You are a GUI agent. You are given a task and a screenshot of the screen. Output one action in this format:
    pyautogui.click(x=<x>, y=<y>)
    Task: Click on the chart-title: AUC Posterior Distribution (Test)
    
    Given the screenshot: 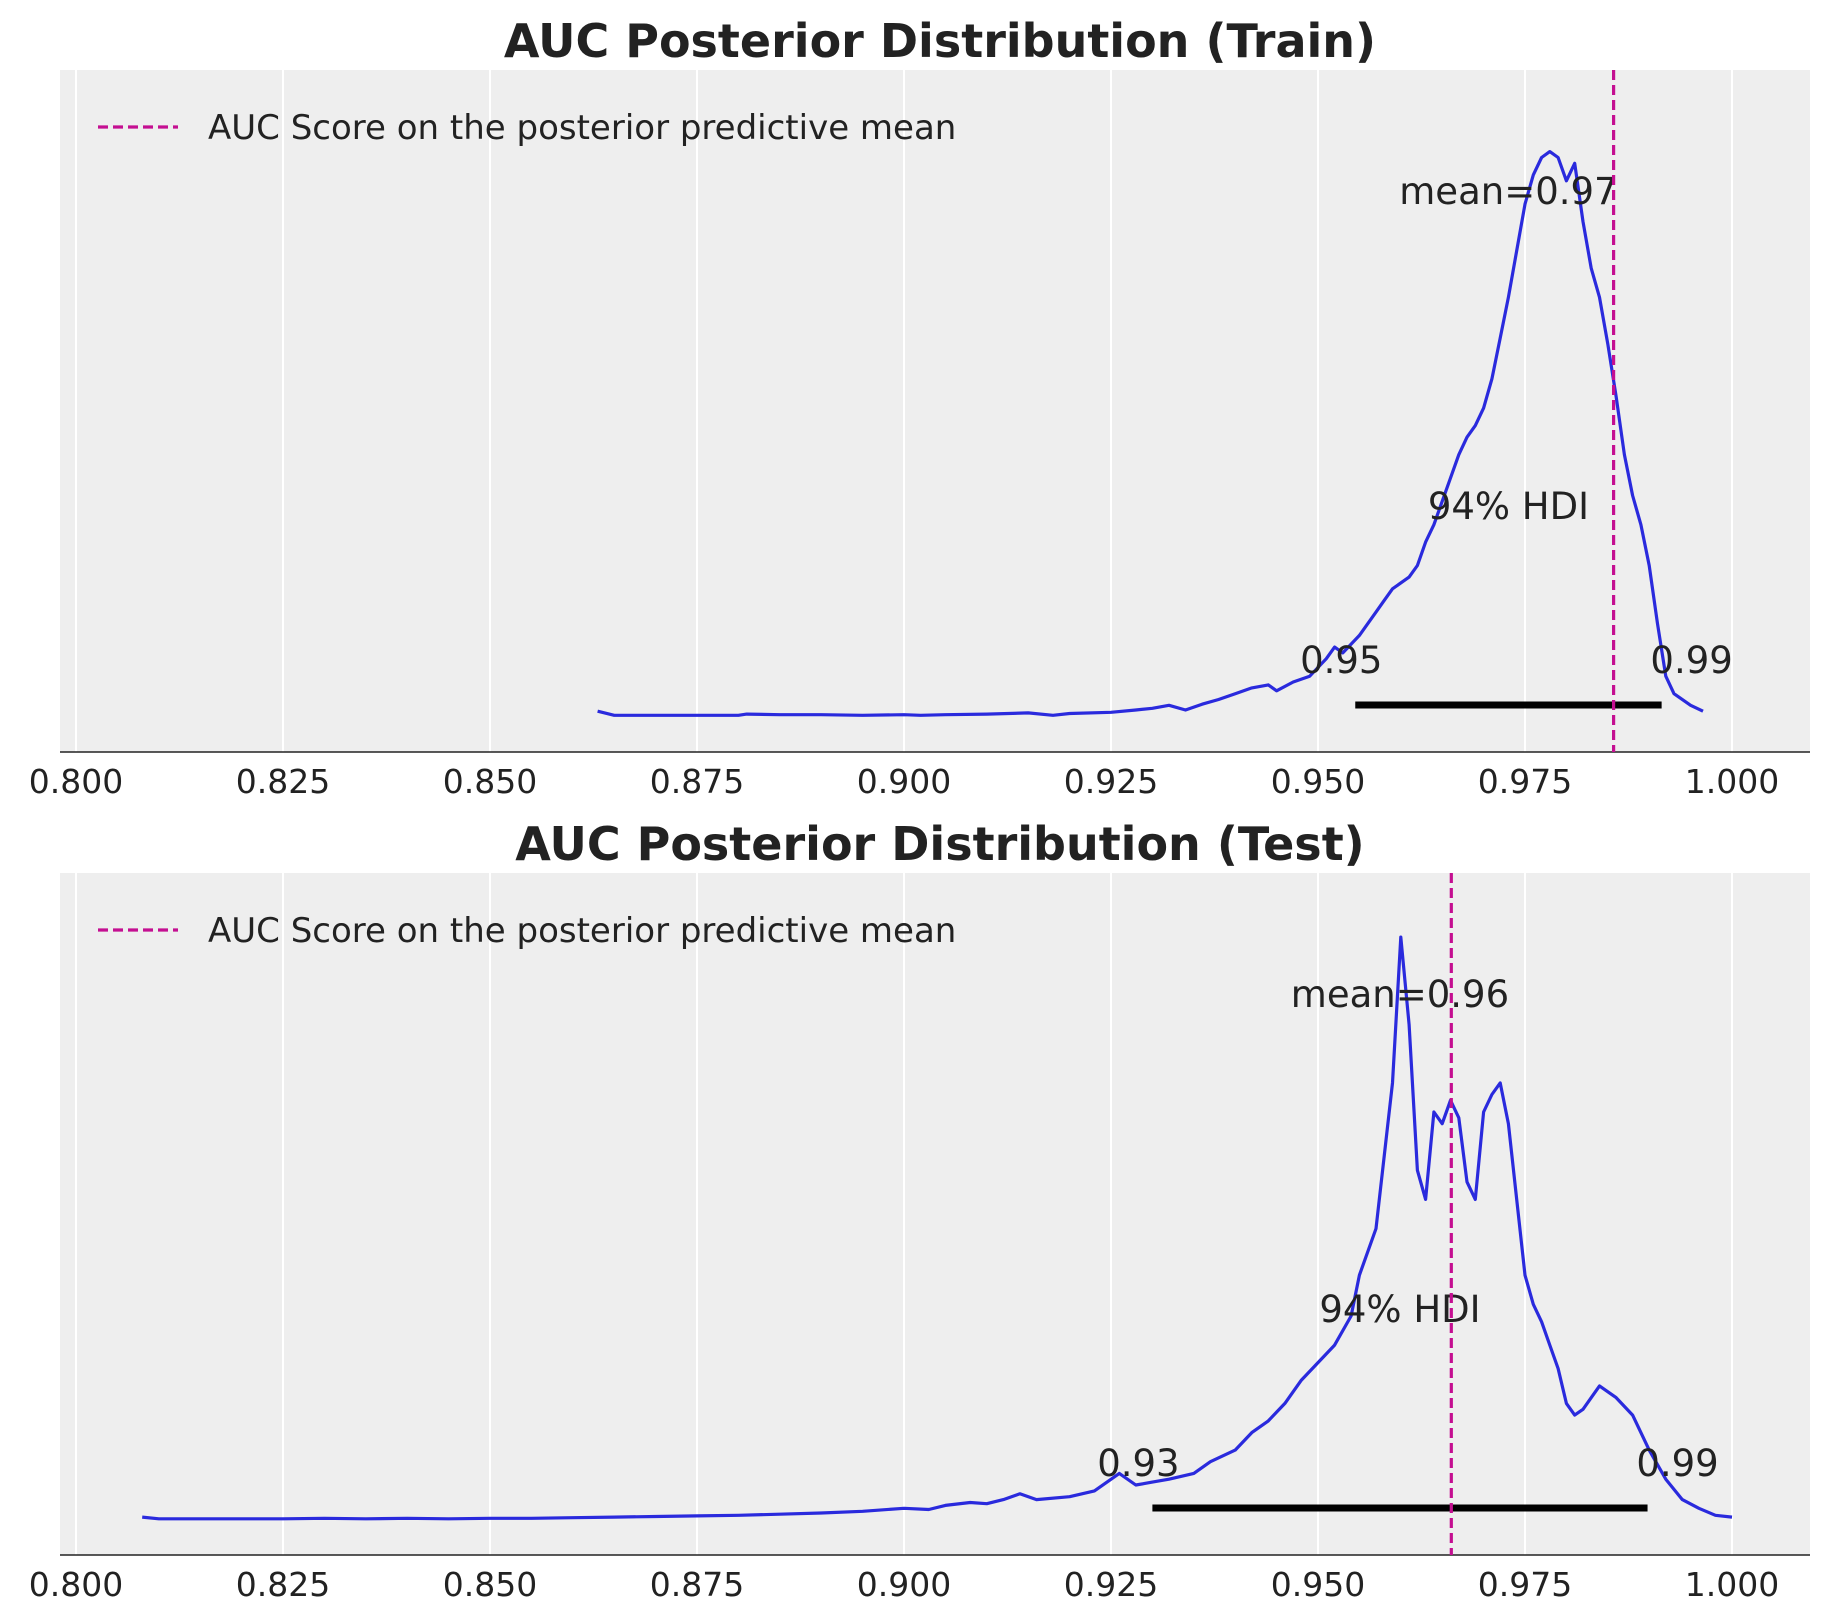 What is the action you would take?
    pyautogui.click(x=939, y=844)
    